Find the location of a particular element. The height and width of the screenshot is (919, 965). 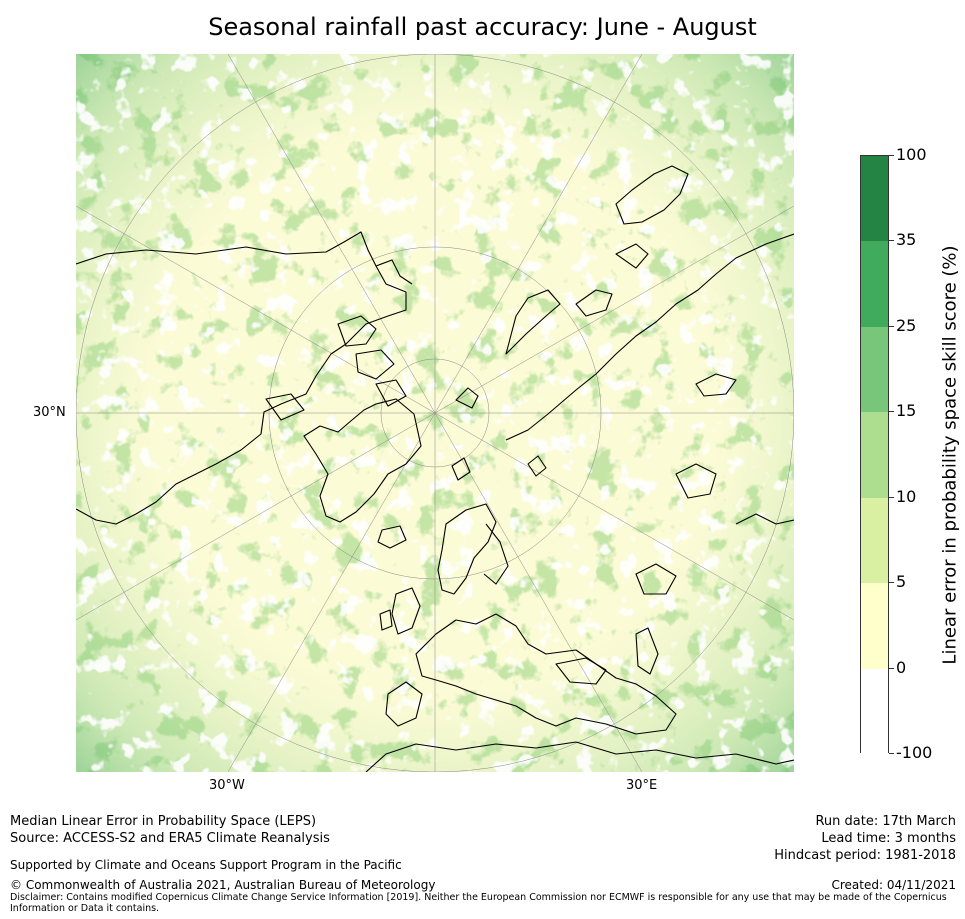

footer-run-date: Run date: 17th March is located at coordinates (885, 821).